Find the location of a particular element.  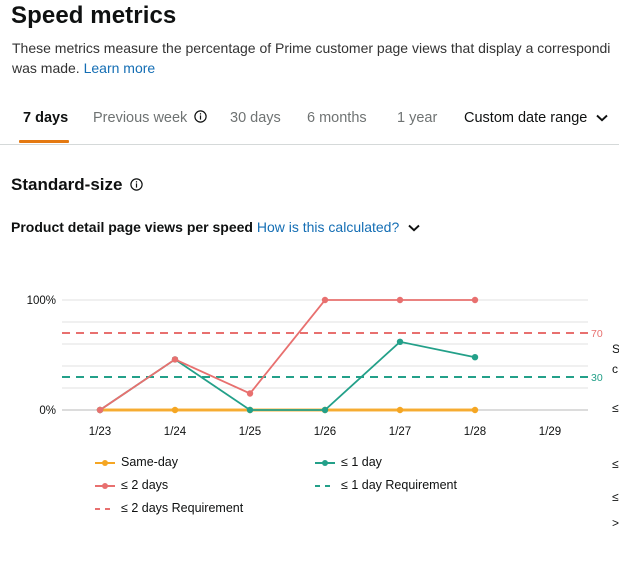

side-panel-fragment: > is located at coordinates (615, 523).